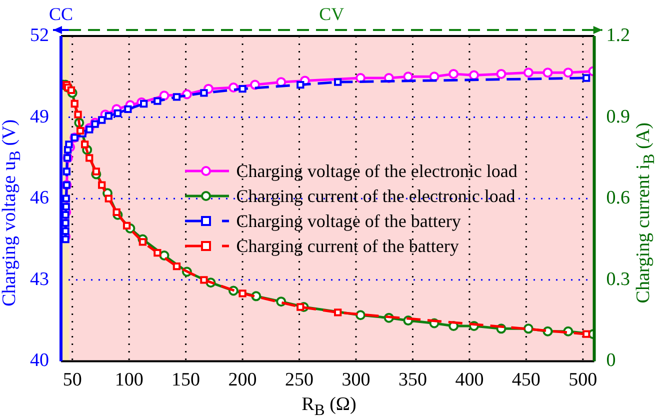 The width and height of the screenshot is (658, 420). What do you see at coordinates (618, 279) in the screenshot?
I see `y2-tick-label: 0.3` at bounding box center [618, 279].